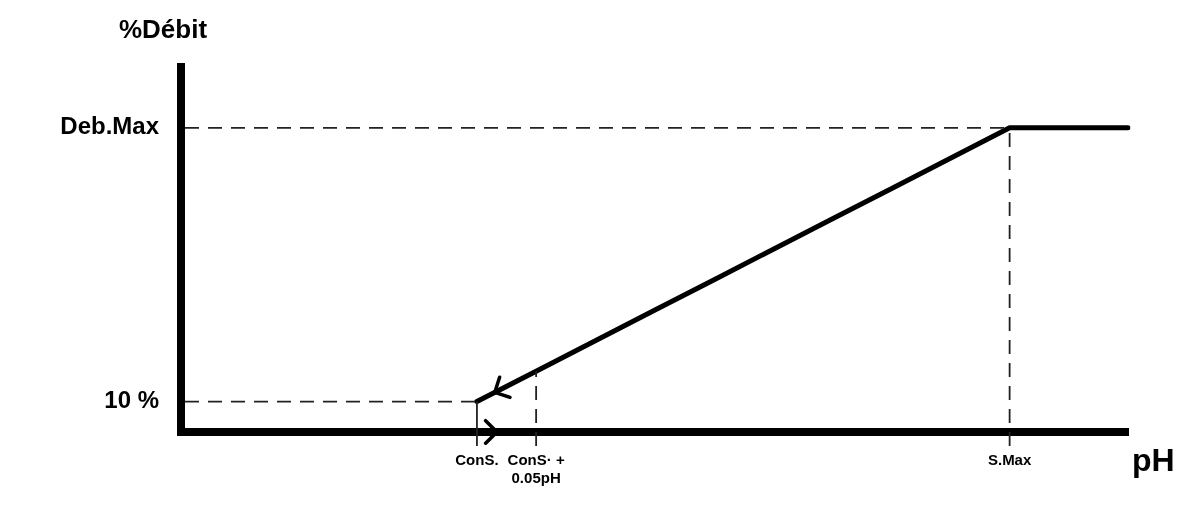 This screenshot has width=1178, height=524. Describe the element at coordinates (110, 126) in the screenshot. I see `ref-line-label: Deb.Max` at that location.